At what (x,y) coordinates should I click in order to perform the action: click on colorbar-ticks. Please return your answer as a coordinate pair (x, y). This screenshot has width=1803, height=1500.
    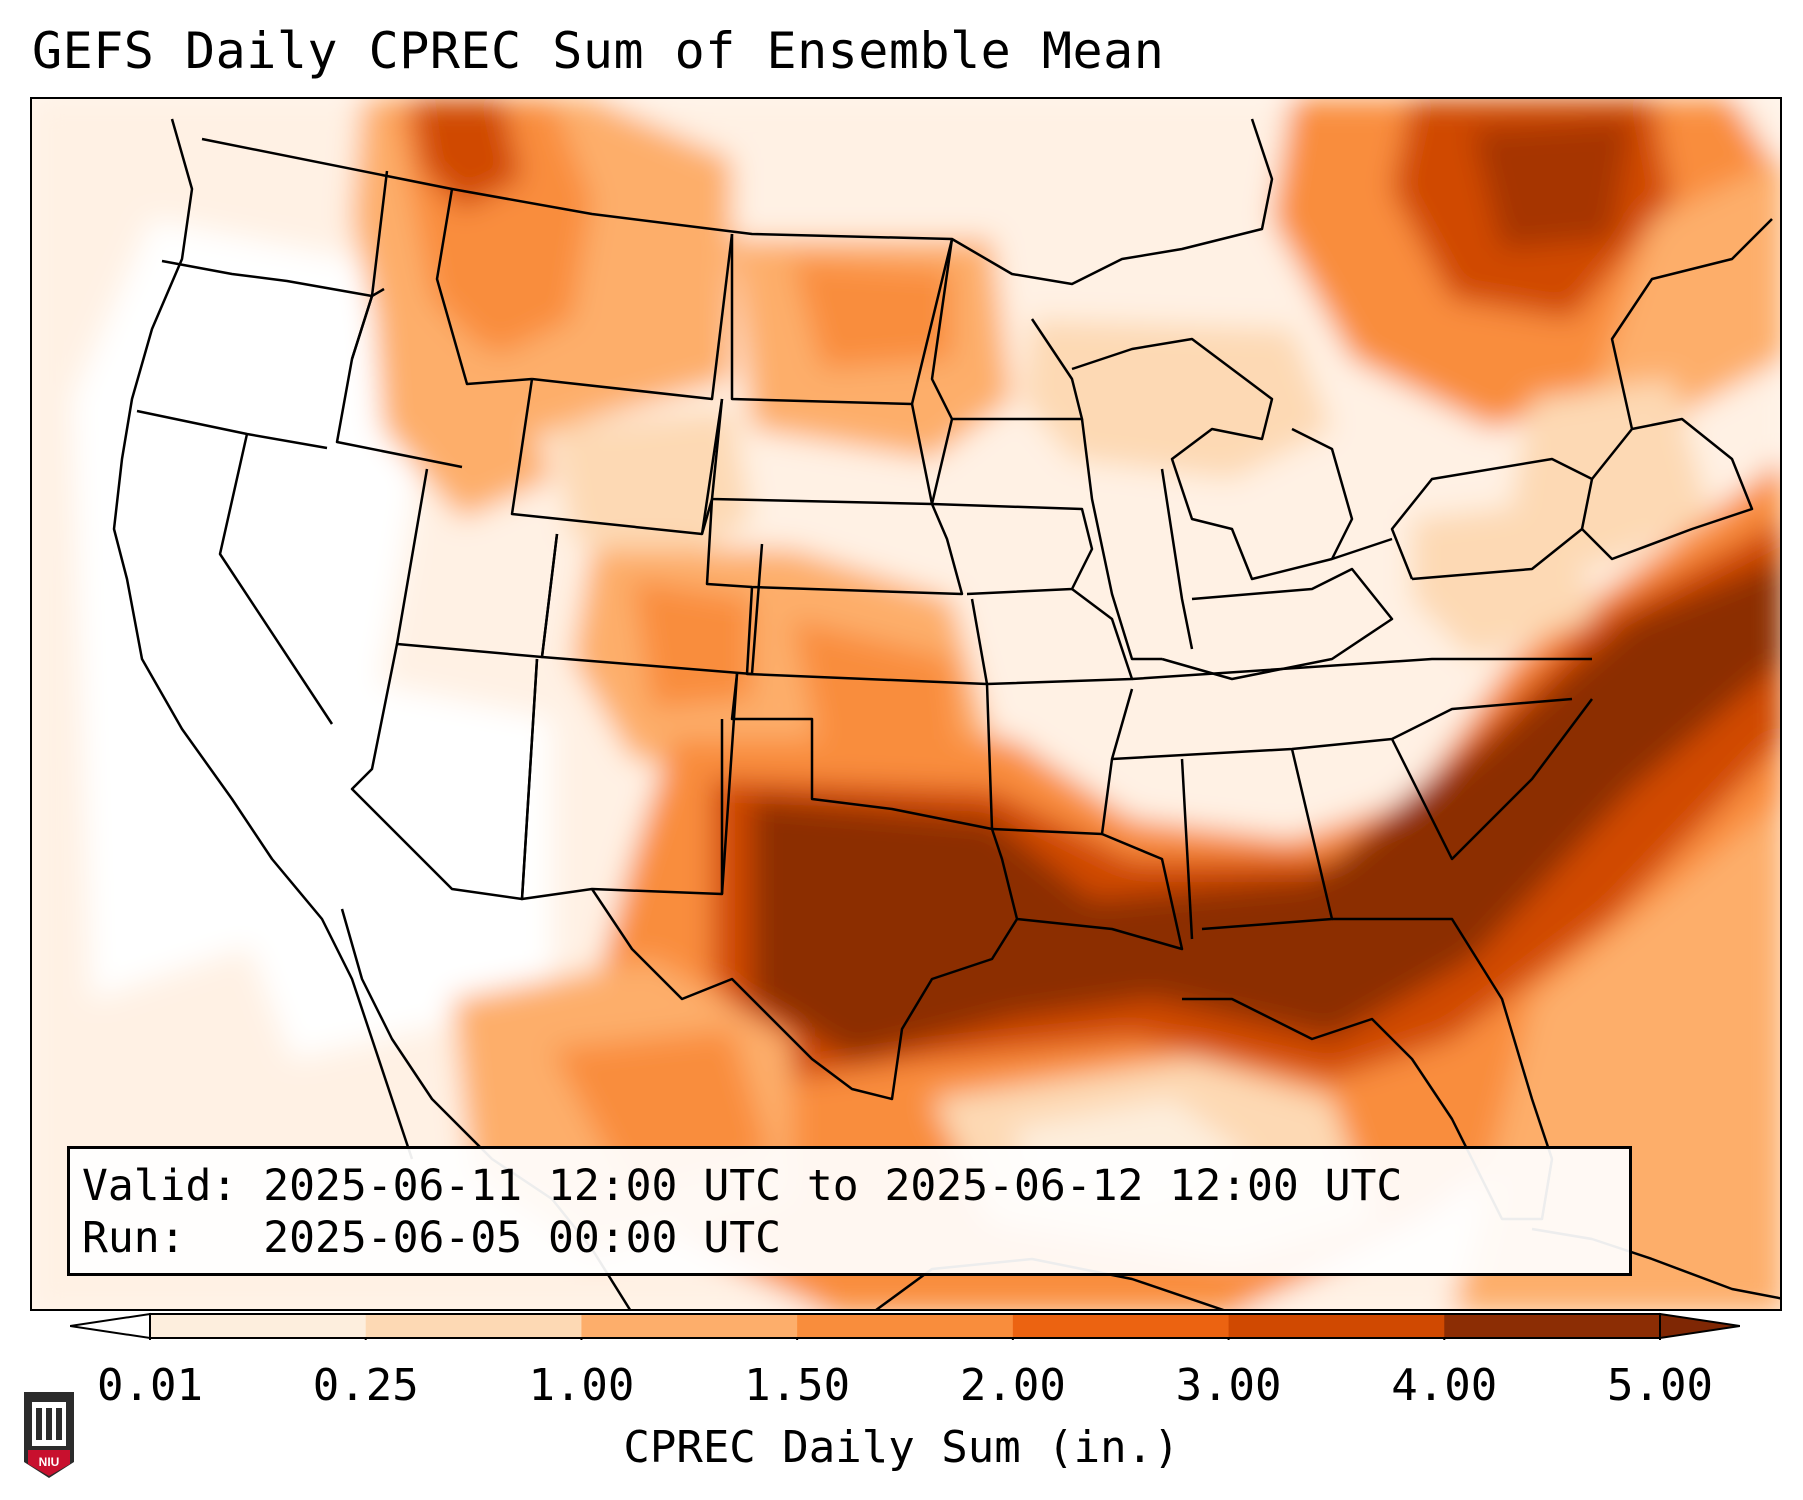
    Looking at the image, I should click on (905, 1339).